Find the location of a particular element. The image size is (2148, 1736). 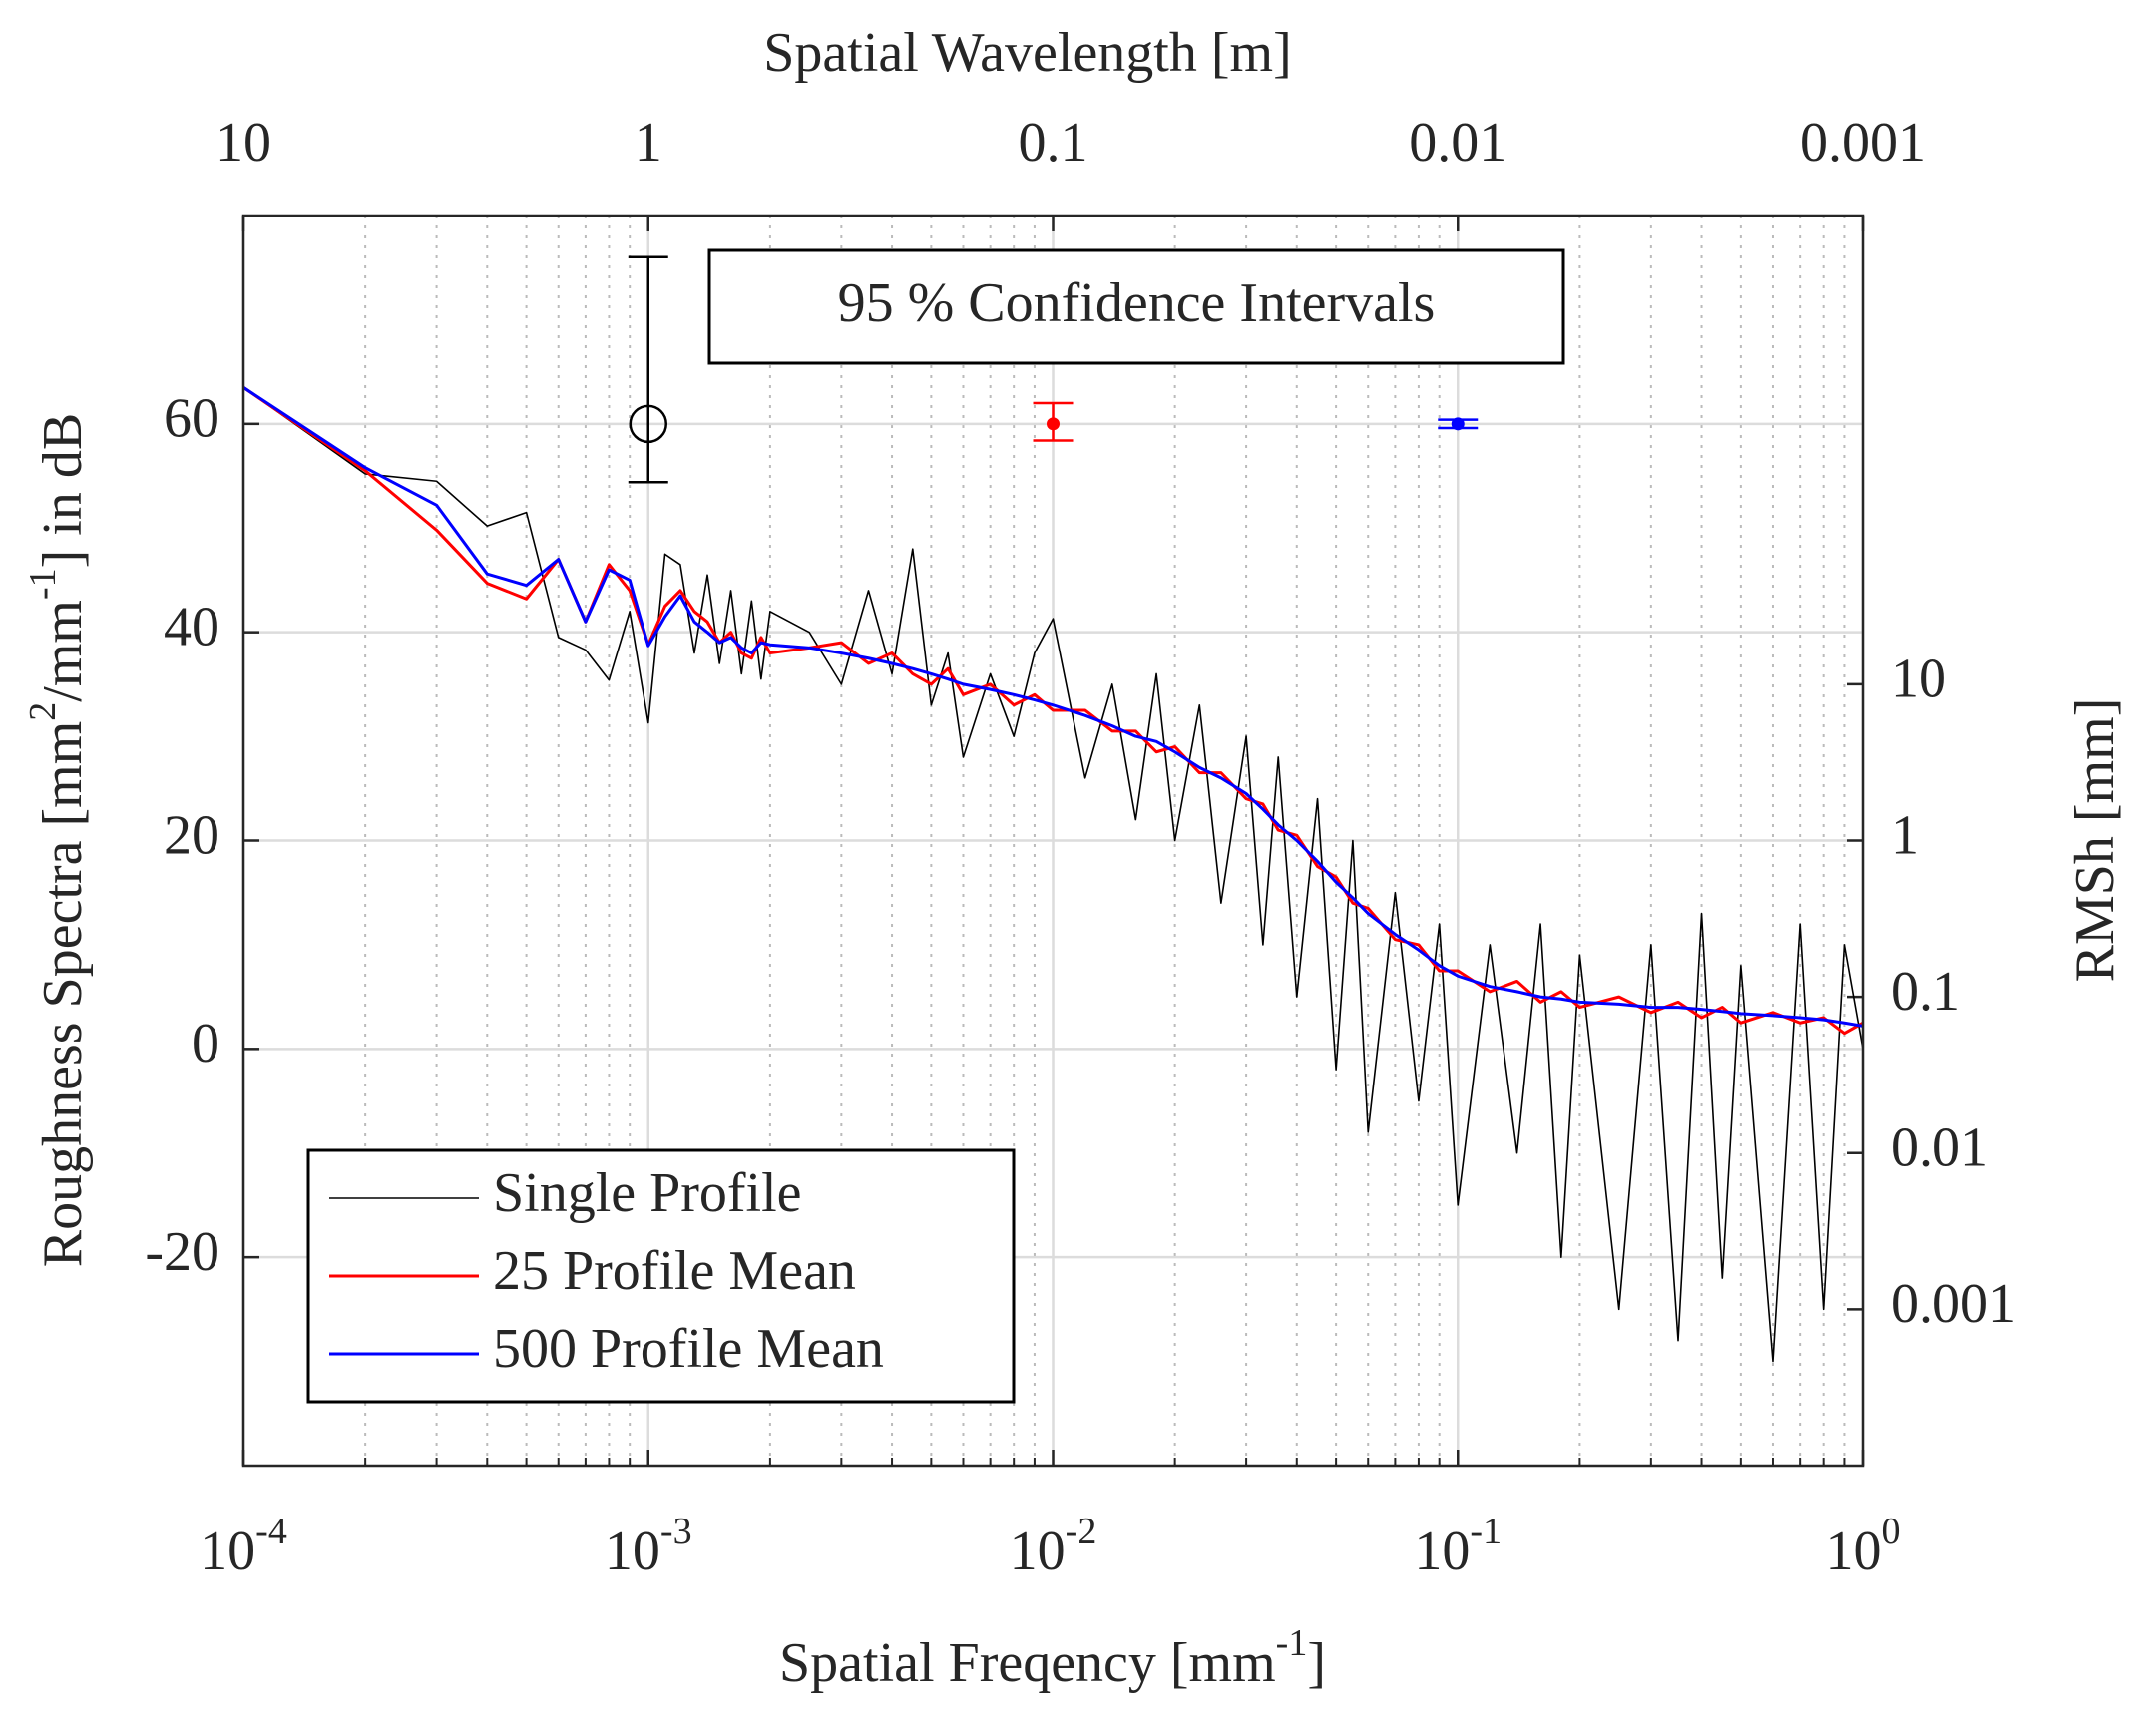

y-tick-label: 40 is located at coordinates (192, 627).